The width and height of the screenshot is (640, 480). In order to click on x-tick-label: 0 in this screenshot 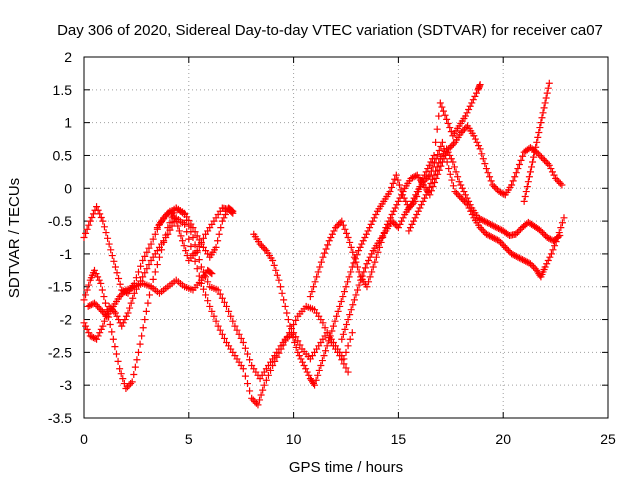, I will do `click(84, 439)`.